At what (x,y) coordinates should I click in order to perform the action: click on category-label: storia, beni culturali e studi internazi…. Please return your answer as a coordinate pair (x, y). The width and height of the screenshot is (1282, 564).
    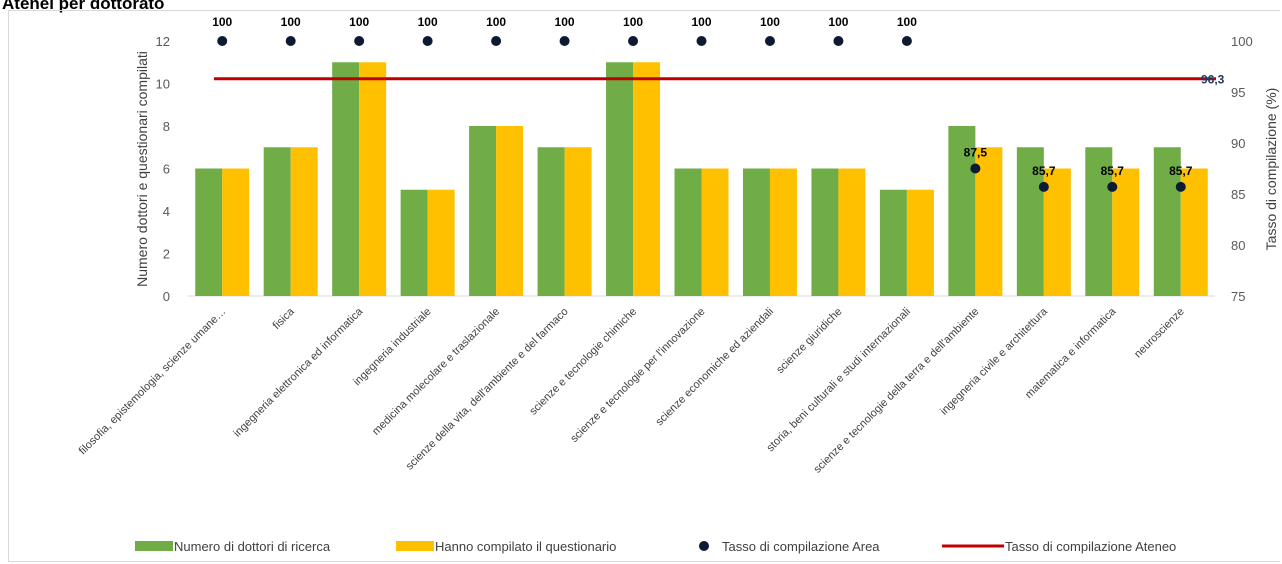
    Looking at the image, I should click on (838, 380).